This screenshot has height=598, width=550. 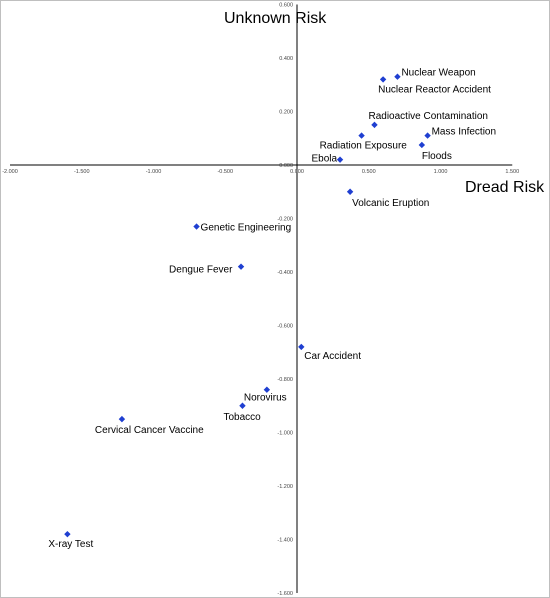 What do you see at coordinates (512, 172) in the screenshot?
I see `x-tick-label: 1.500` at bounding box center [512, 172].